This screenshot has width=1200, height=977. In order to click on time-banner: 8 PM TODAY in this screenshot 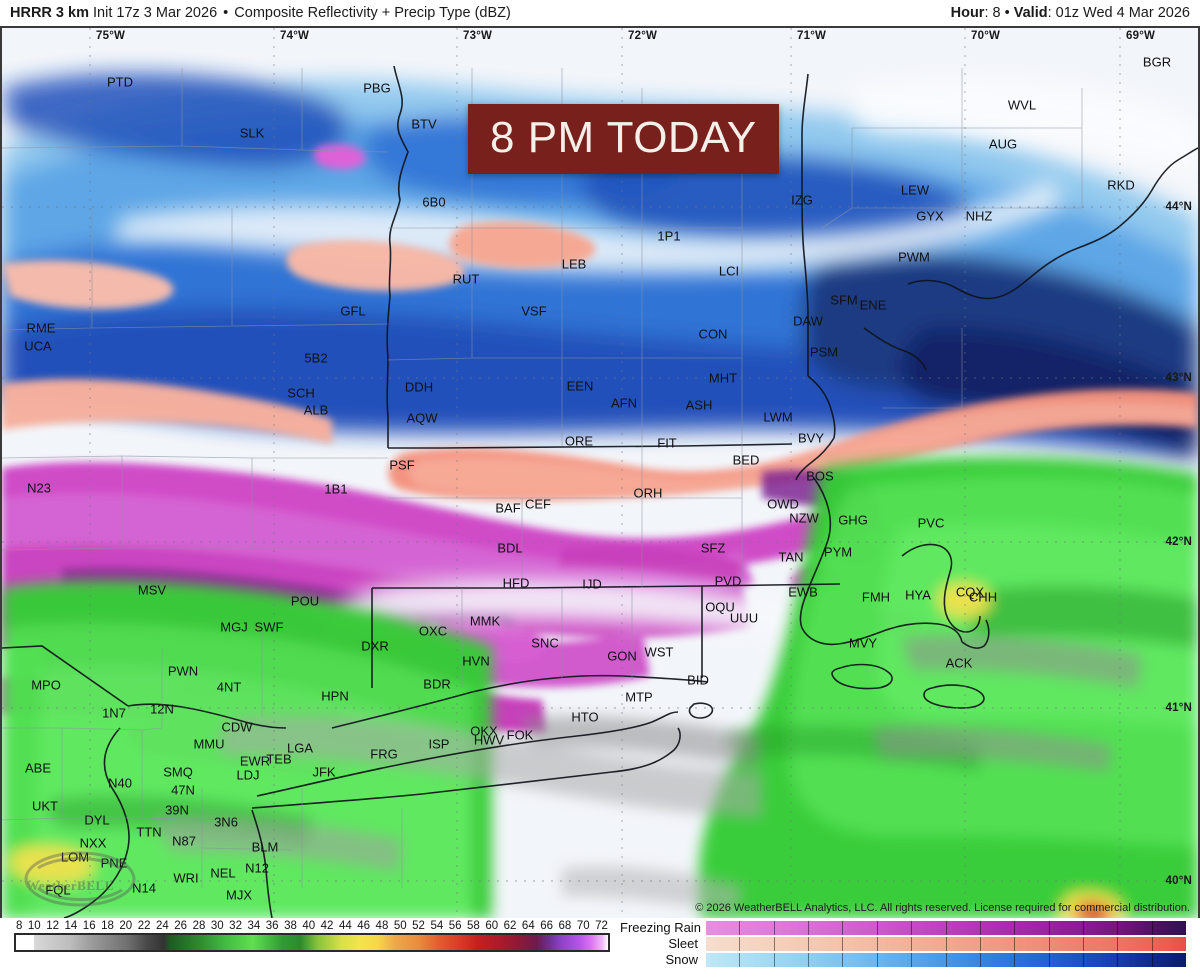, I will do `click(623, 139)`.